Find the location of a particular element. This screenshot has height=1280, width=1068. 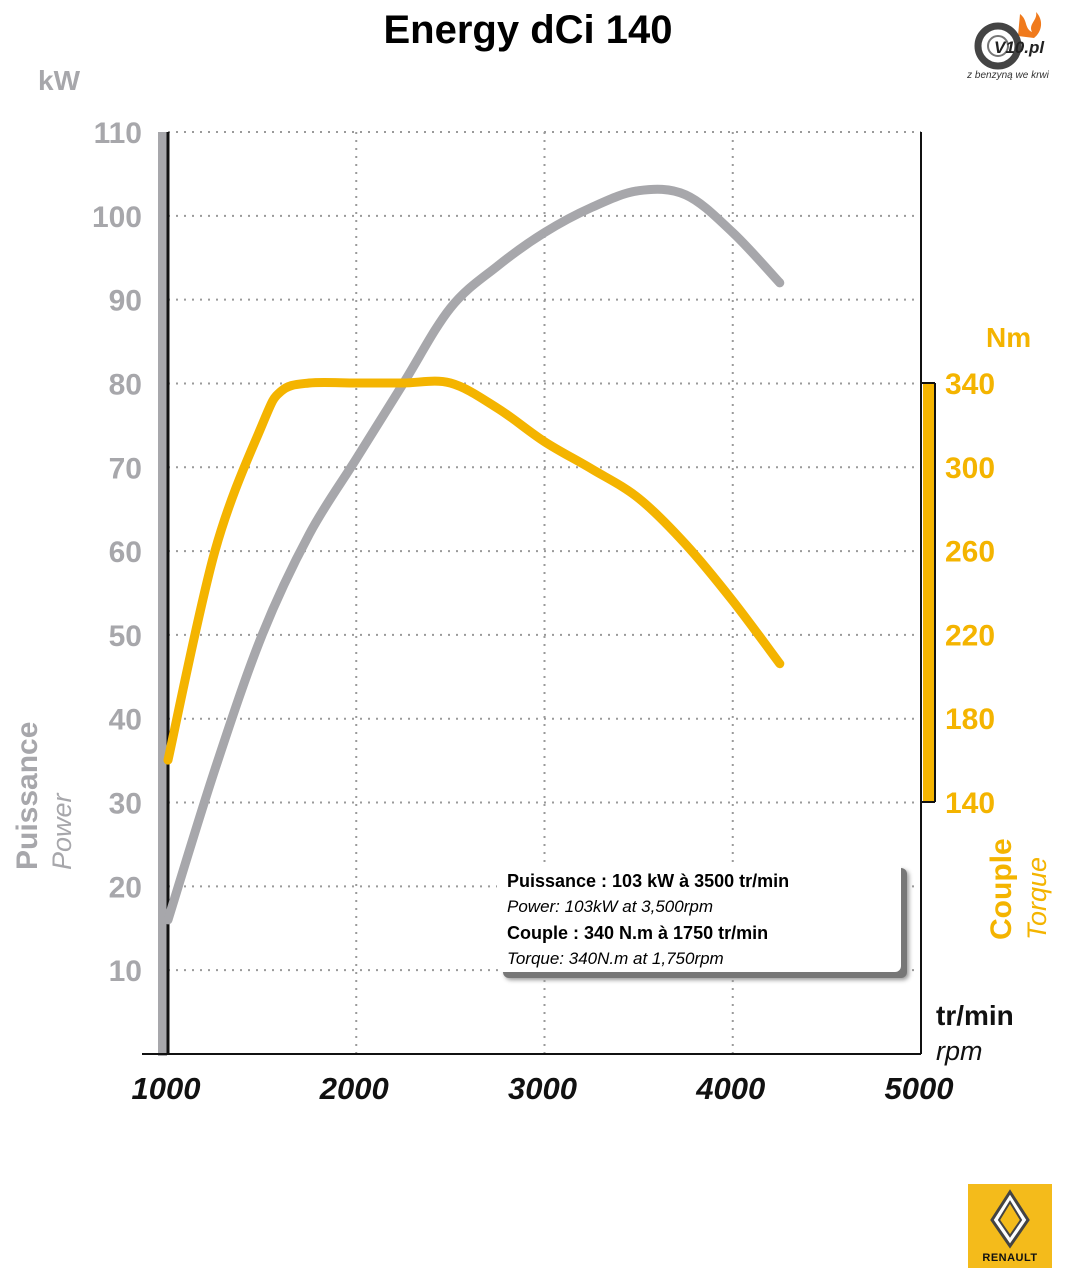

y-right-tick-label: 340 is located at coordinates (970, 384).